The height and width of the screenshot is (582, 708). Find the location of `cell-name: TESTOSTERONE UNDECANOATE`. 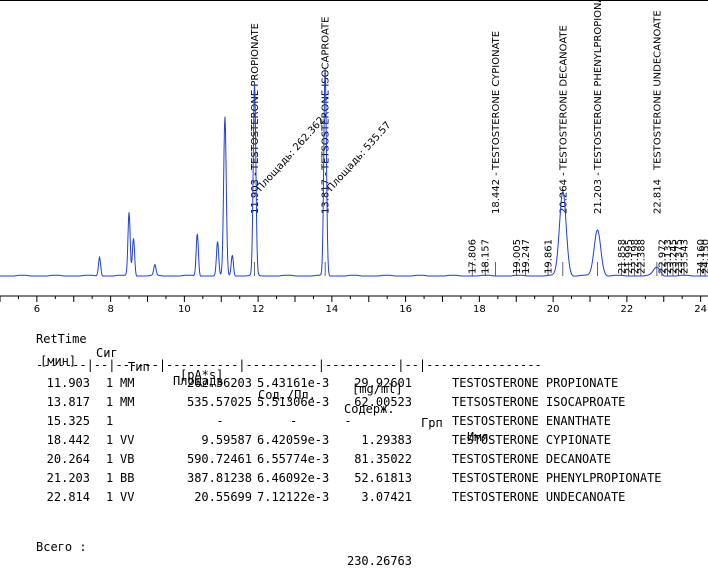

cell-name: TESTOSTERONE UNDECANOATE is located at coordinates (539, 497).